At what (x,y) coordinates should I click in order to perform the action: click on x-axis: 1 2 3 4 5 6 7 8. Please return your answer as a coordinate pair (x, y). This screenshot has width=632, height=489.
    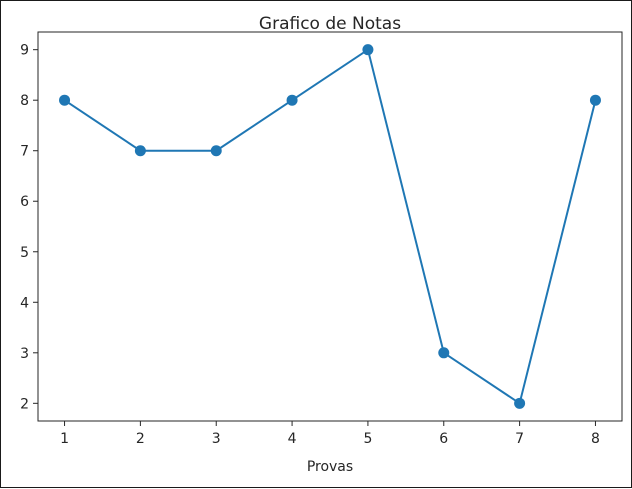
    Looking at the image, I should click on (330, 434).